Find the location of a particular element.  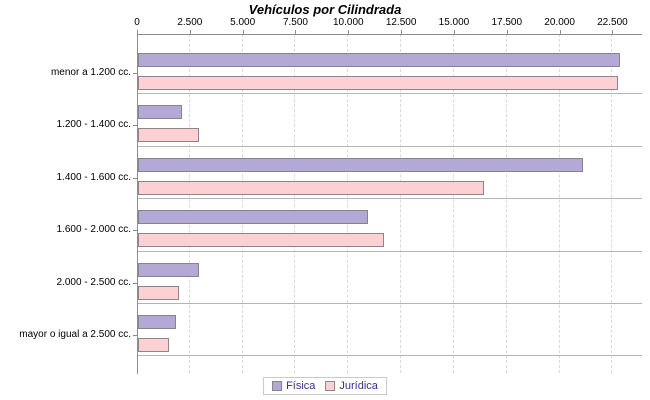

legend-item-juridica: Jurídica is located at coordinates (351, 386).